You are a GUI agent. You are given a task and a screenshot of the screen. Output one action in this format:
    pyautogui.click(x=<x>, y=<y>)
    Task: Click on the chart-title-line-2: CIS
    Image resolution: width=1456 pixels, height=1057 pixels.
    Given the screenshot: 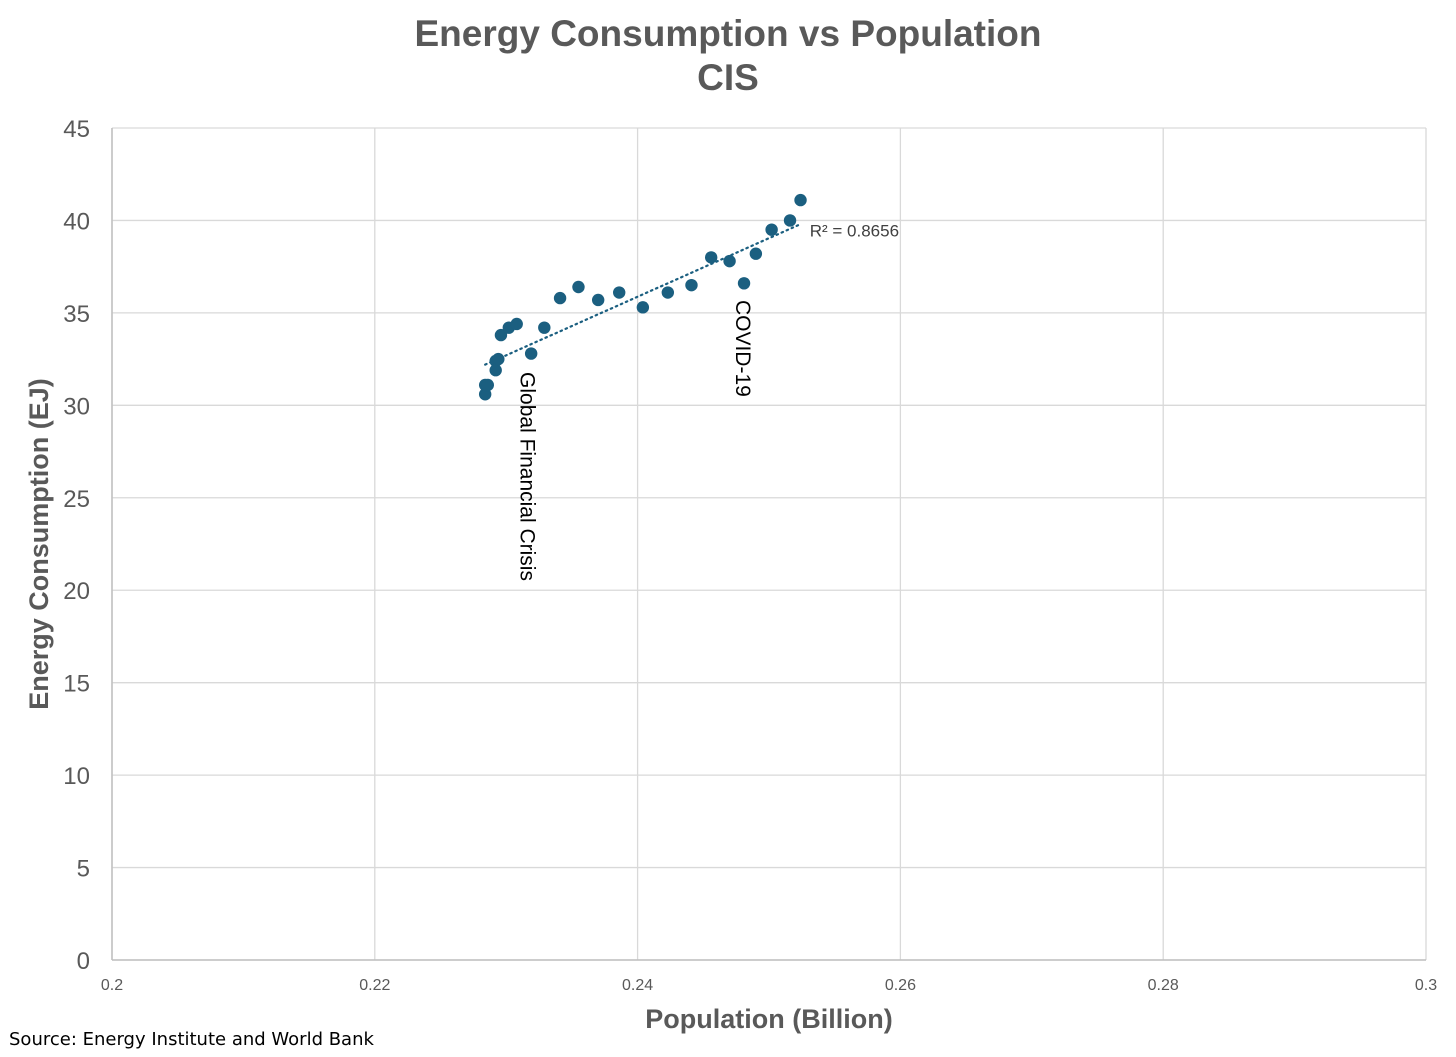 What is the action you would take?
    pyautogui.click(x=728, y=77)
    